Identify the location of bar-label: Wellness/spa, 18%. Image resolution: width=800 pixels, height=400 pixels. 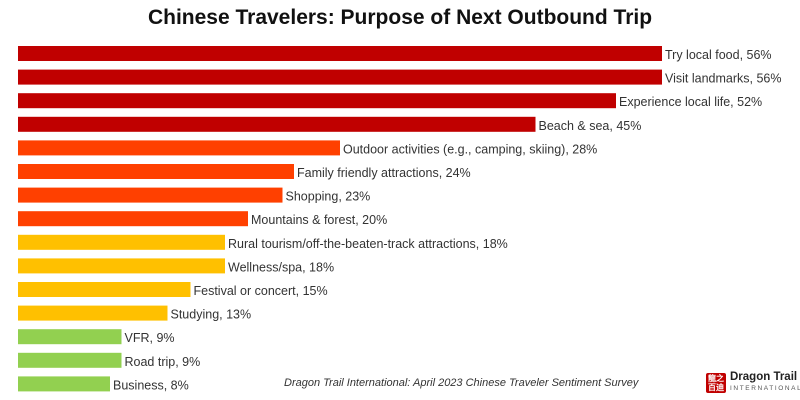
(281, 267).